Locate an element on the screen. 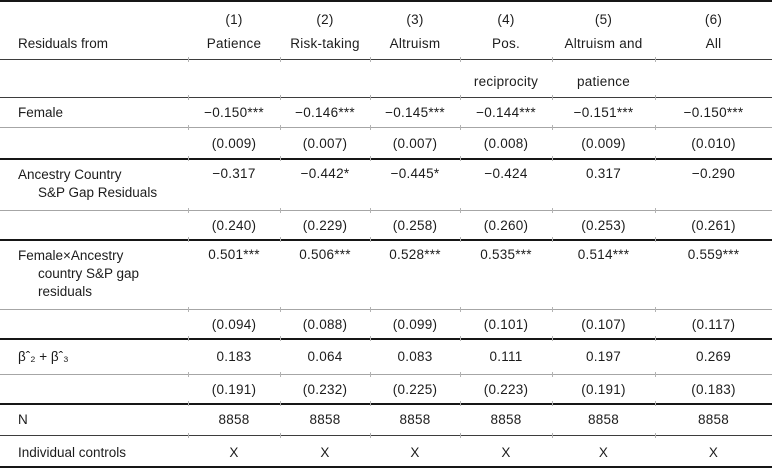 Image resolution: width=772 pixels, height=468 pixels. coef-cell: −0.151*** is located at coordinates (603, 112).